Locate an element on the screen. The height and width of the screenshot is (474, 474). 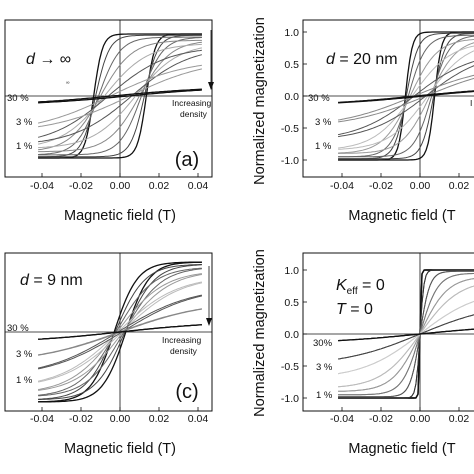
panel-b-density-3: 3 % is located at coordinates (323, 122).